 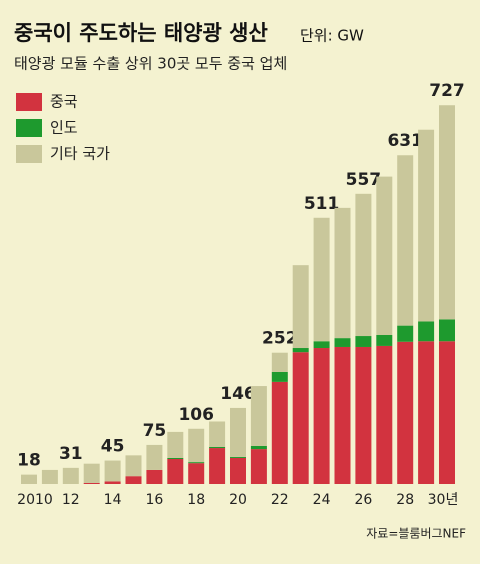 I want to click on x-tick-label: 2010, so click(x=35, y=500).